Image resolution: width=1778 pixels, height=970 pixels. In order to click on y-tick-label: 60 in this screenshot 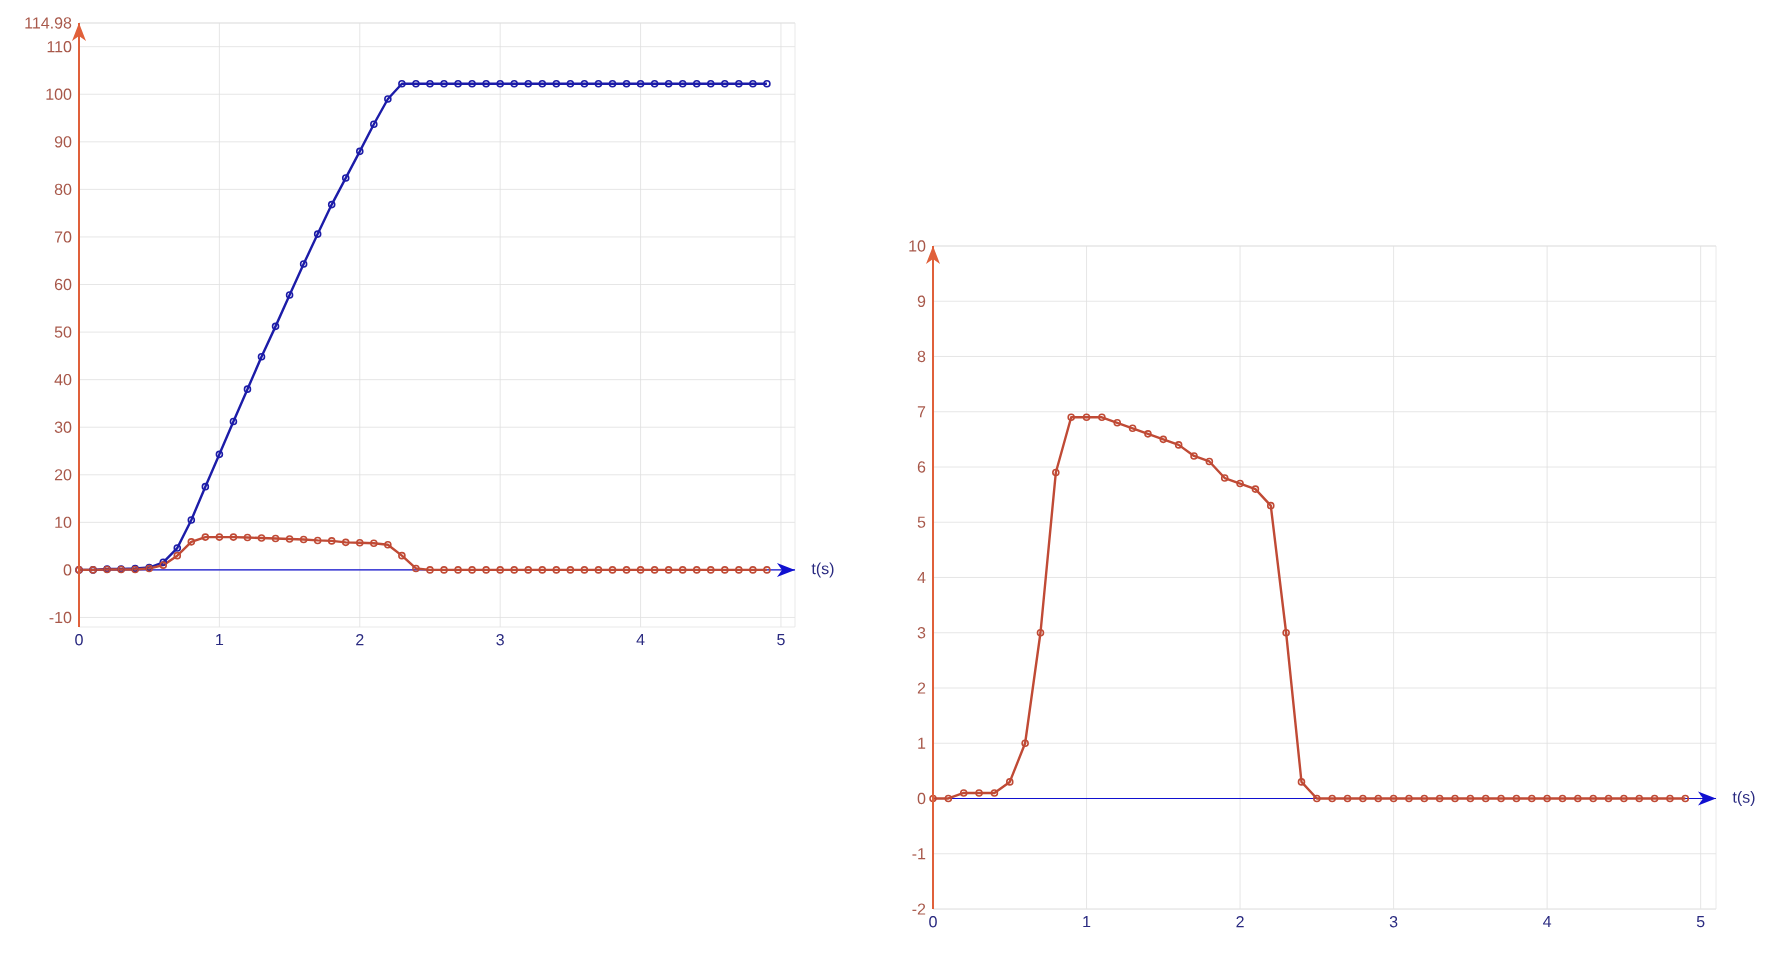, I will do `click(63, 284)`.